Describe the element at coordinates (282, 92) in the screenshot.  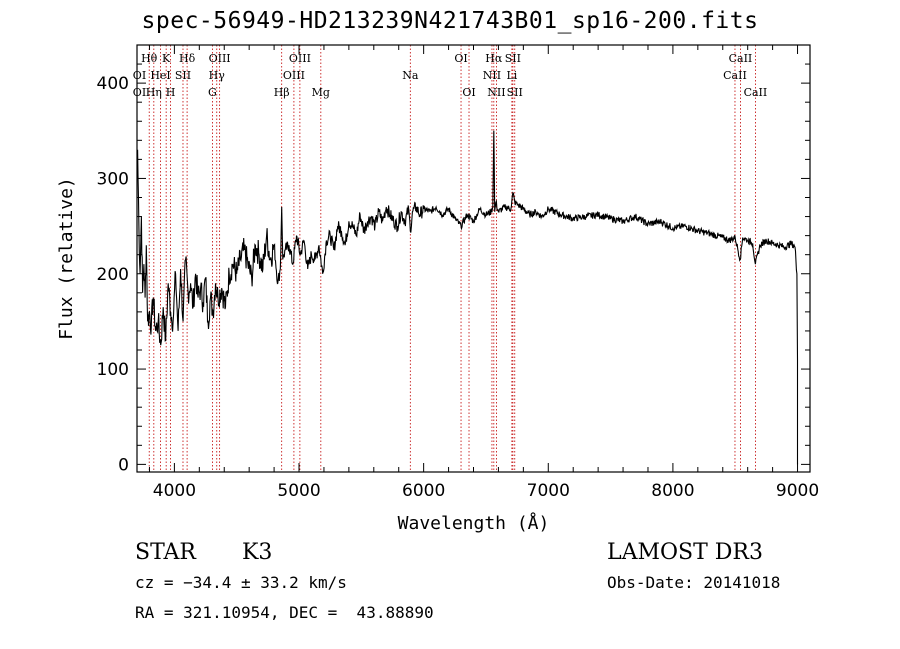
I see `line-label-Hβ: Hβ` at that location.